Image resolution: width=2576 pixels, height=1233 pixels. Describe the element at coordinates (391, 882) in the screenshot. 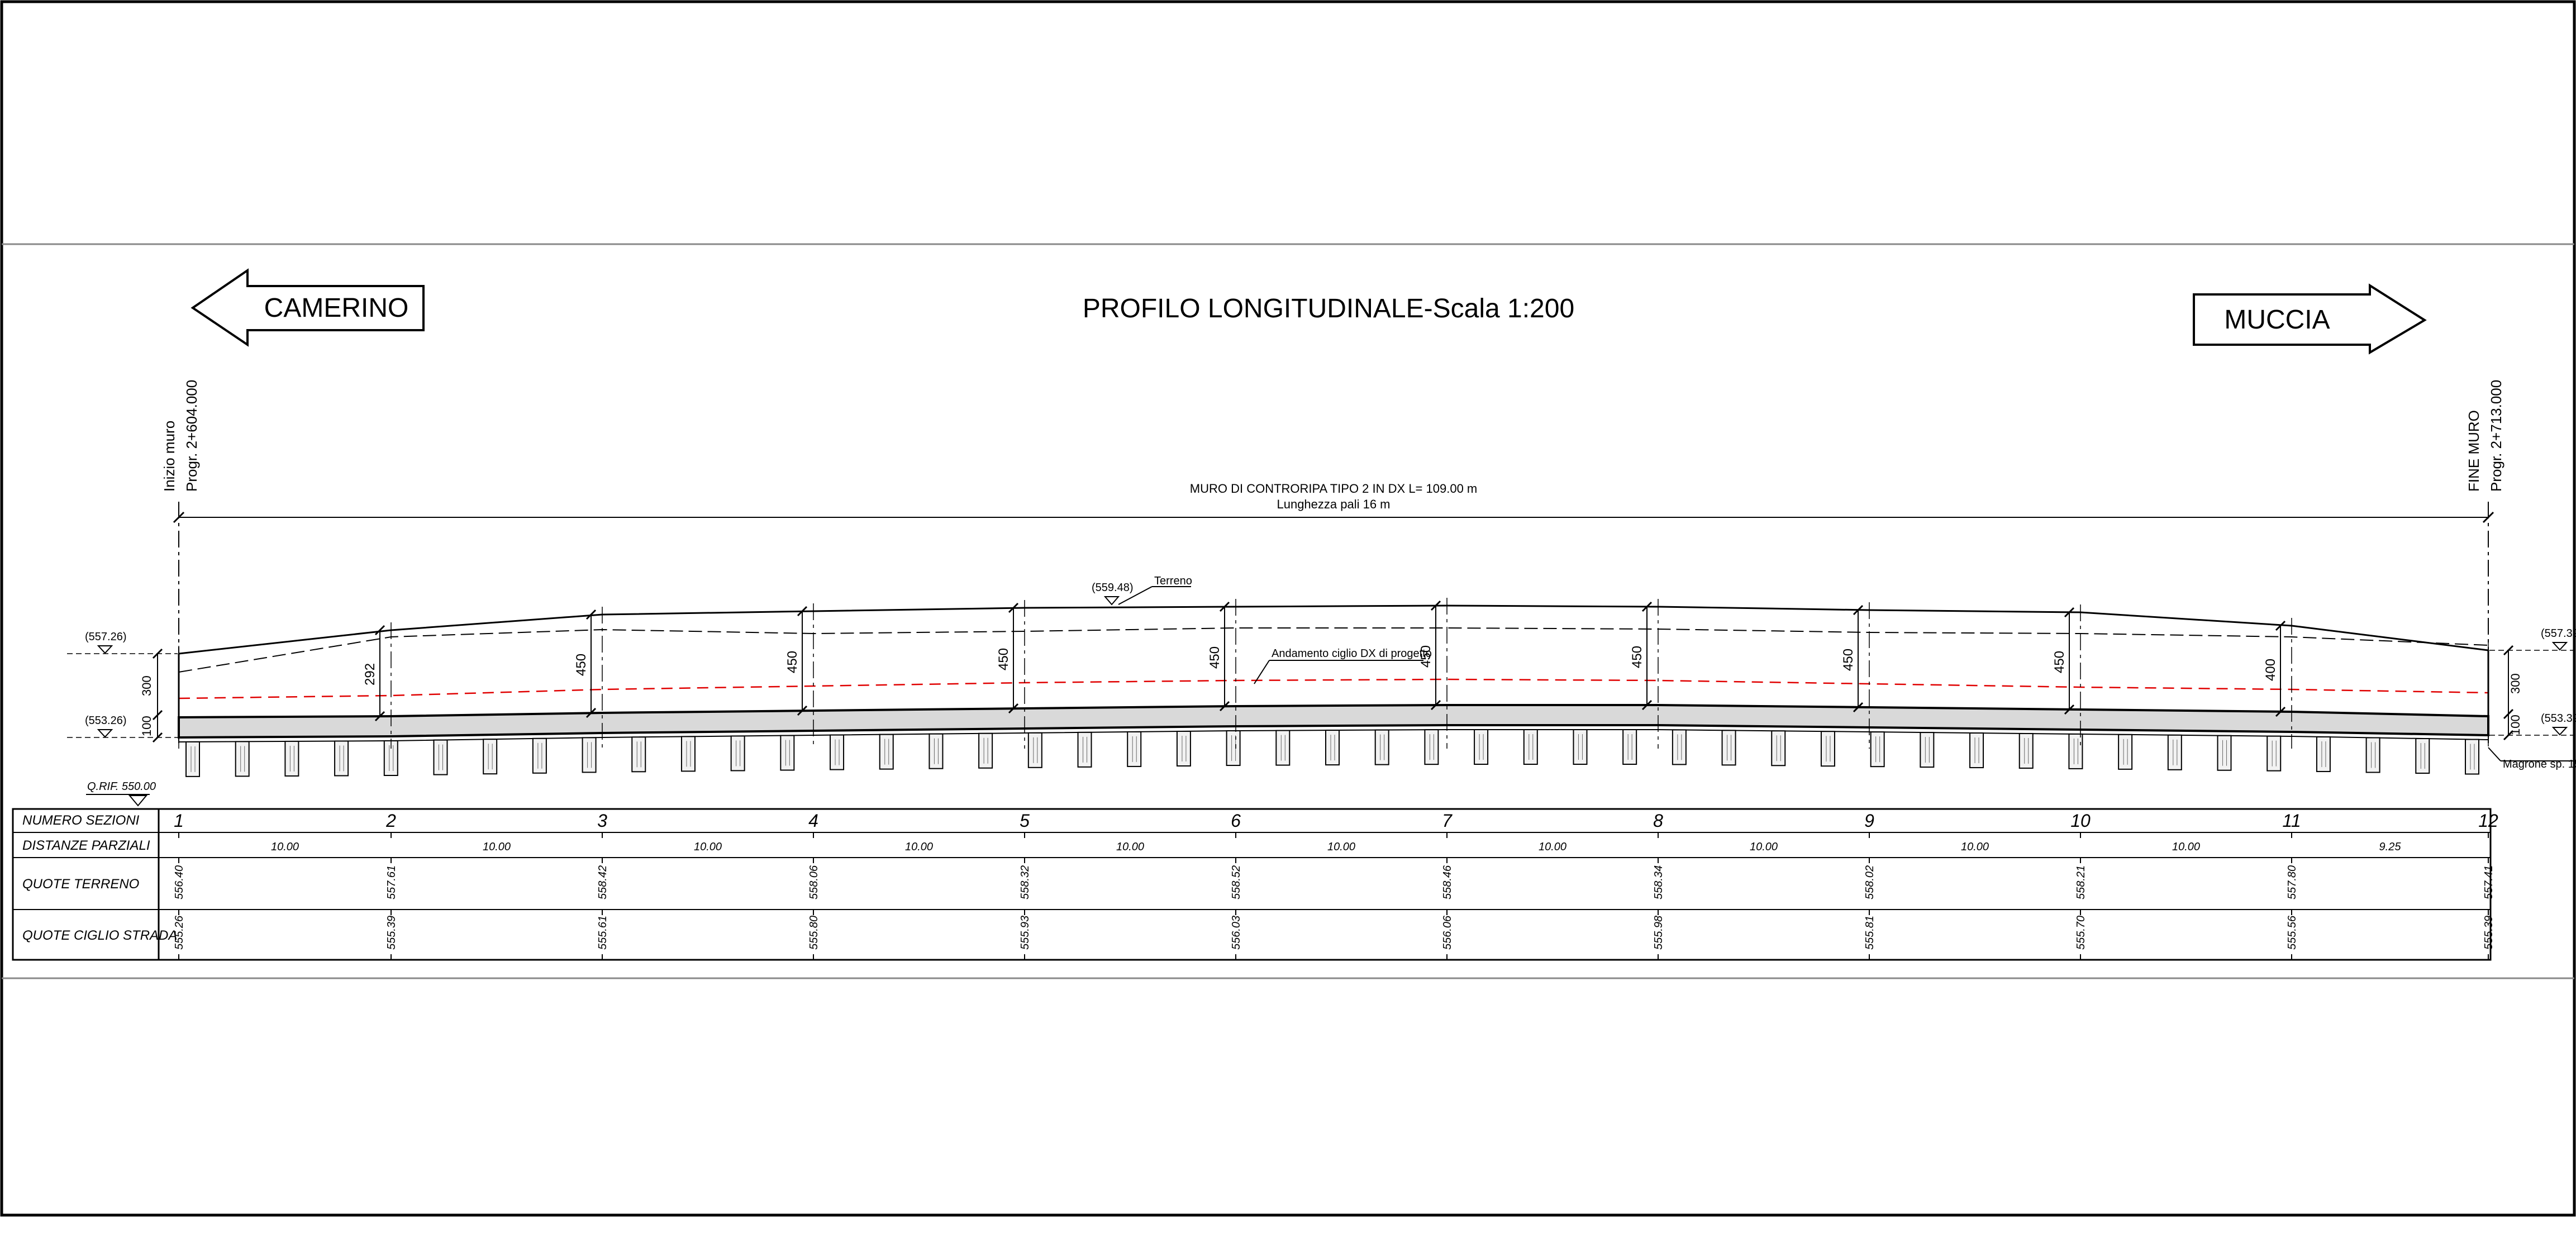

I see `terrain-value: 557.61` at that location.